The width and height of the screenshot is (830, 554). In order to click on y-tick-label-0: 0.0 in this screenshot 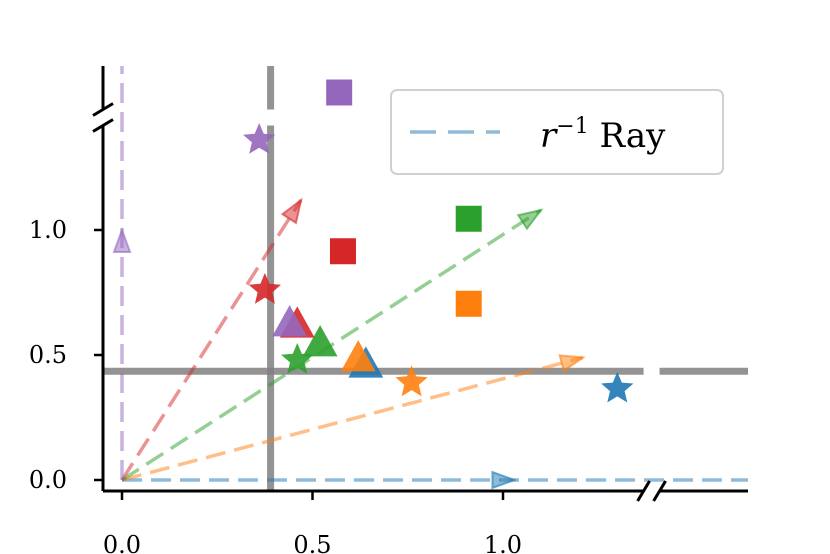, I will do `click(48, 480)`.